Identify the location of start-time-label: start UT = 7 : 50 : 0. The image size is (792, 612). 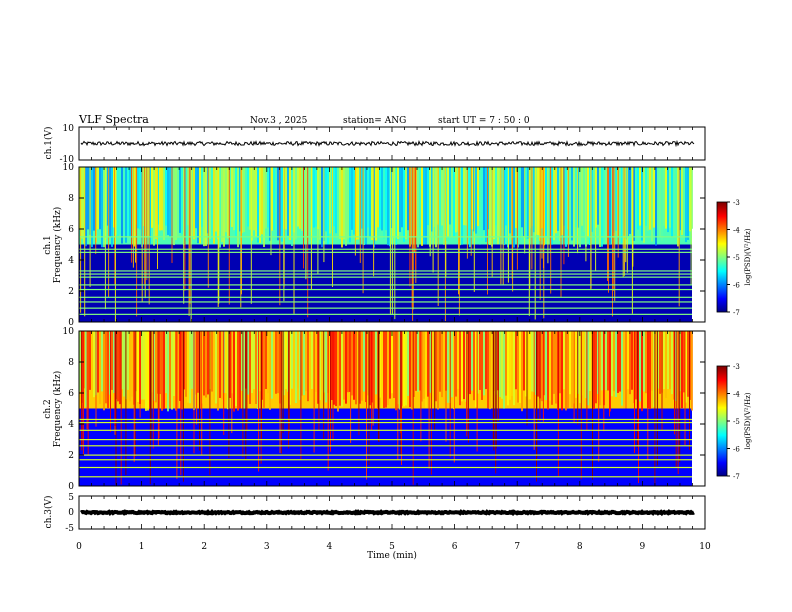
(484, 121).